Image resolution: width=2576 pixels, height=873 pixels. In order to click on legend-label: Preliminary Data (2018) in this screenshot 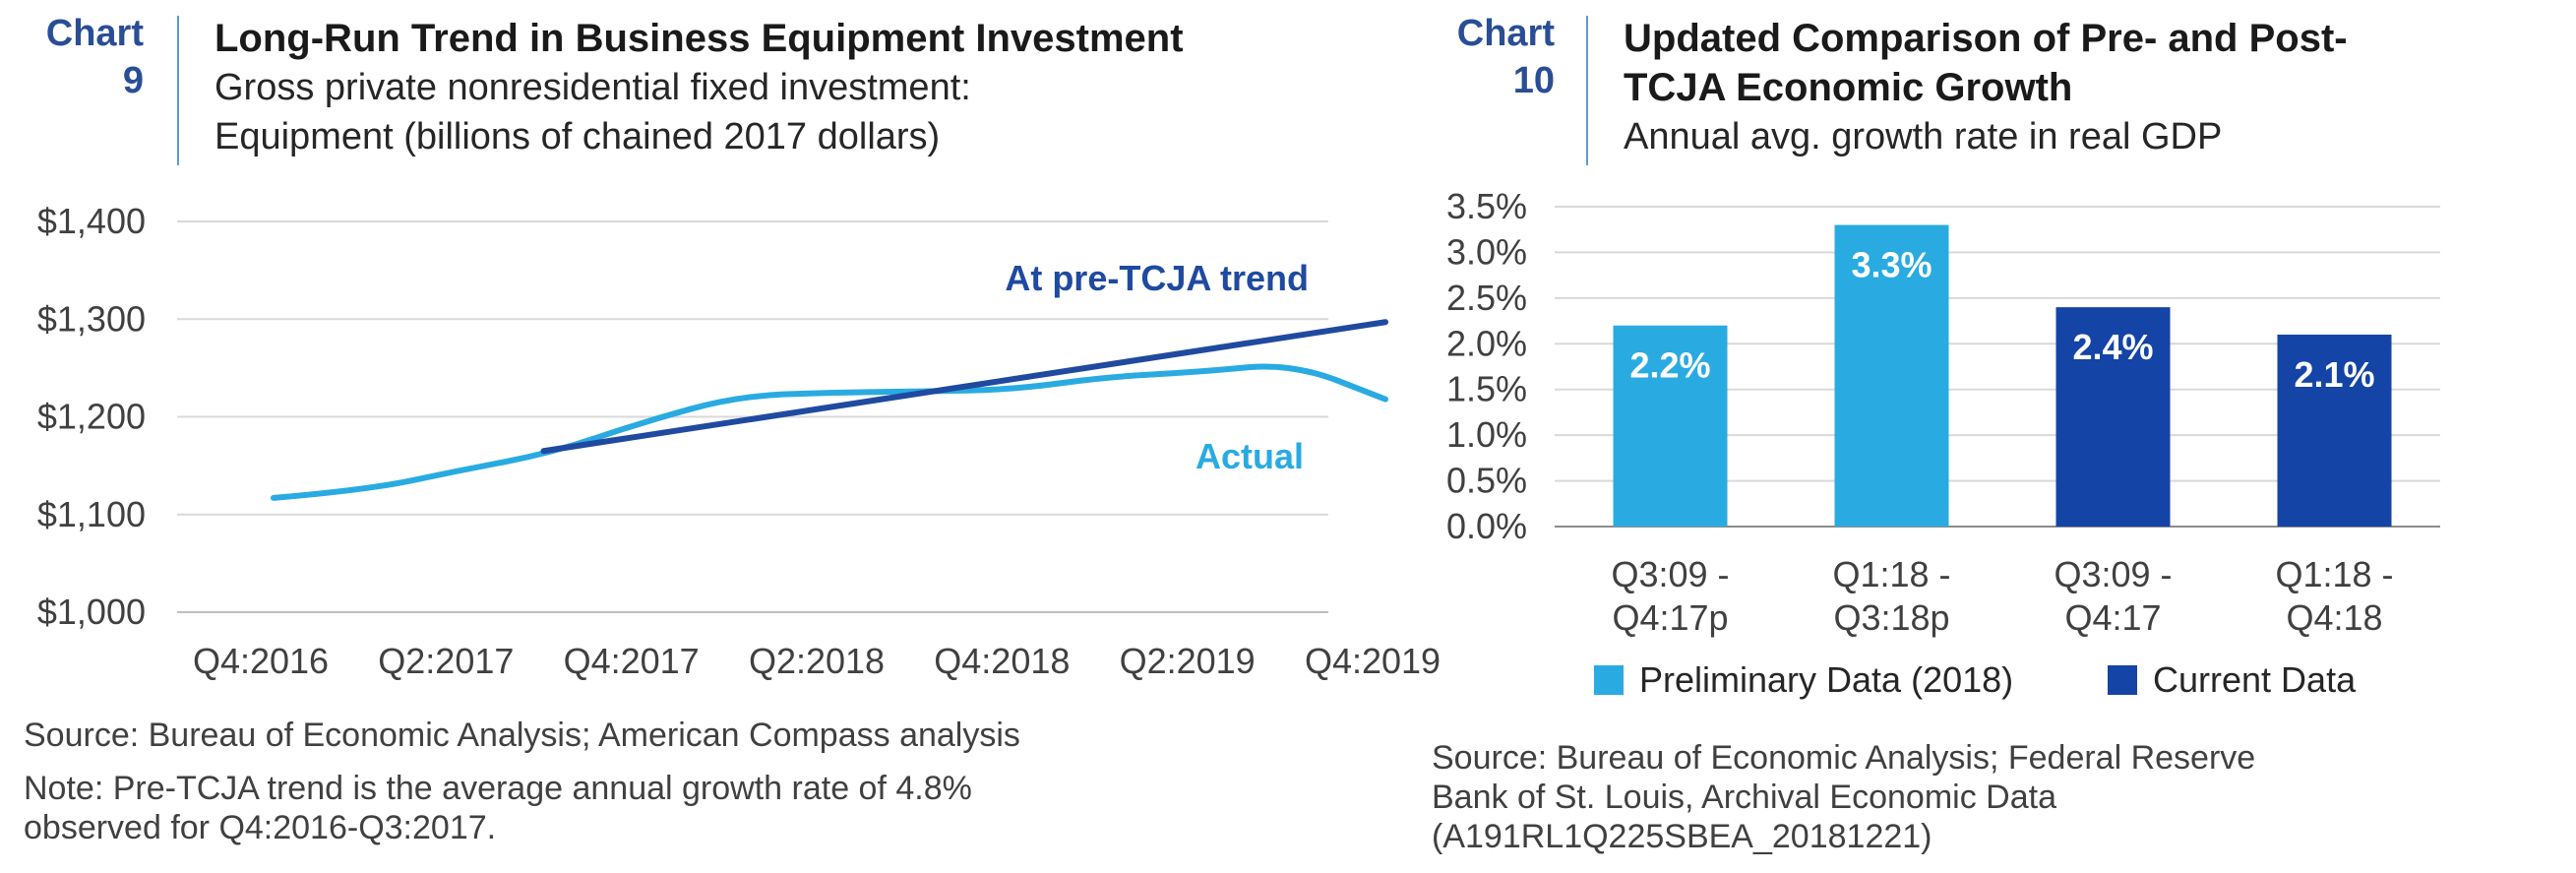, I will do `click(1826, 679)`.